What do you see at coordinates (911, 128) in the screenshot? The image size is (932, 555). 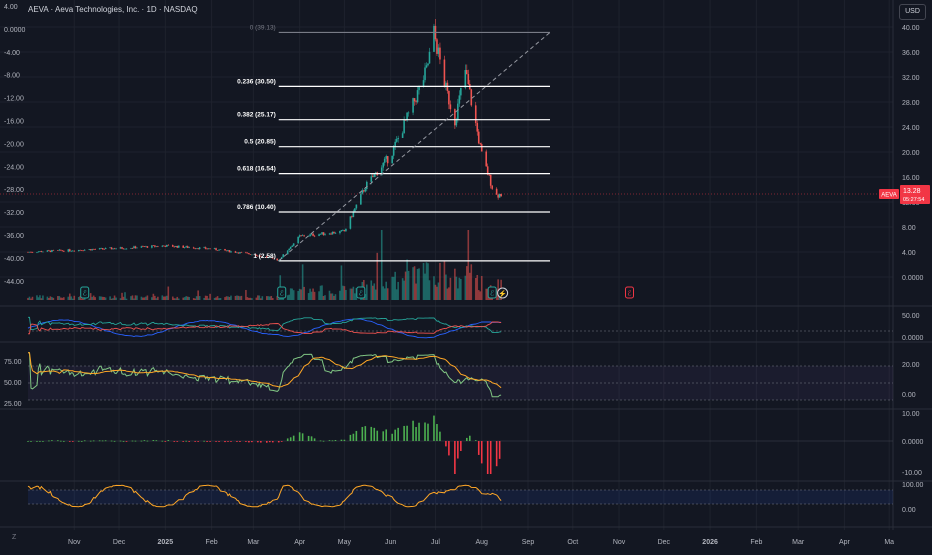 I see `y-right-tick-4: 24.00` at bounding box center [911, 128].